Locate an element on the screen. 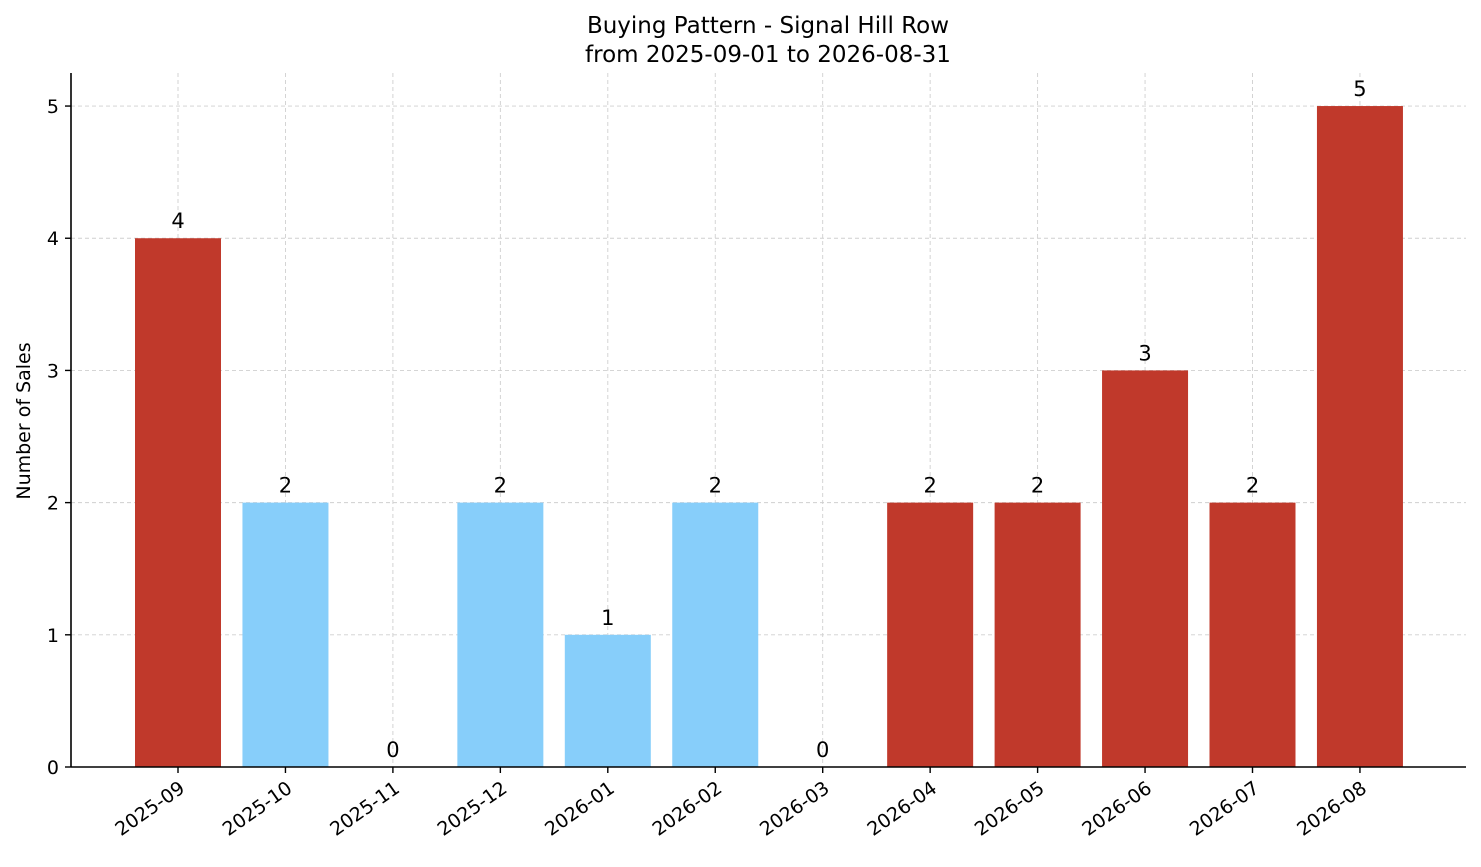  y-tick-labels: 0 1 2 3 4 5 is located at coordinates (59, 437).